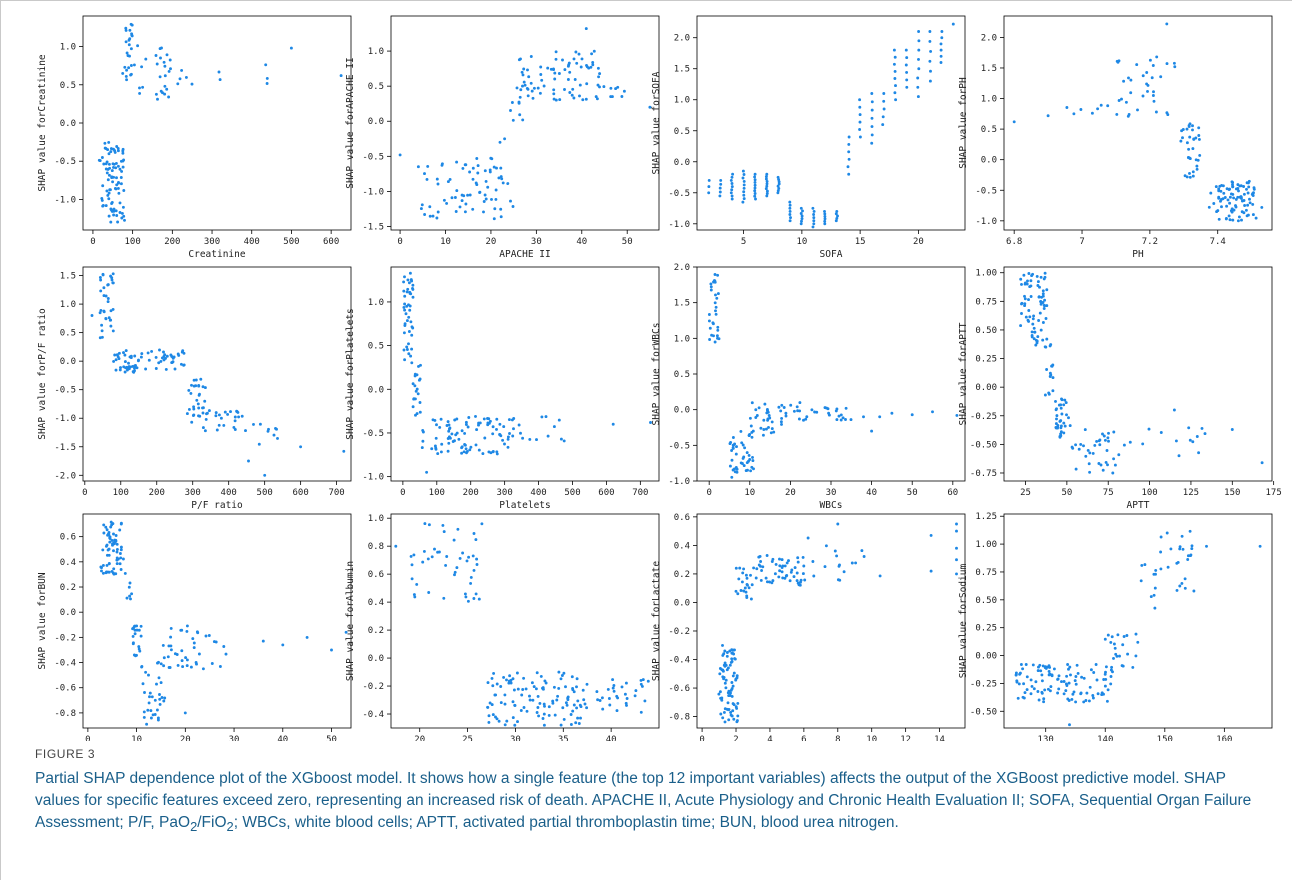  Describe the element at coordinates (986, 629) in the screenshot. I see `y-tick-label: 0.25` at that location.